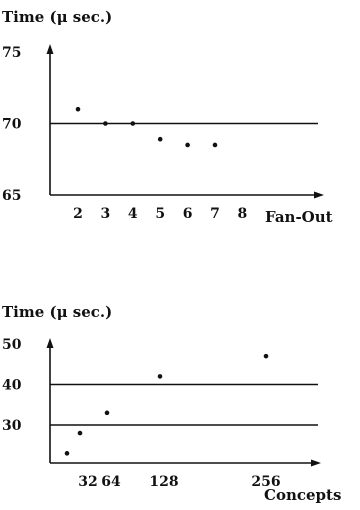 The image size is (360, 510). I want to click on chart2-y-tick: 30, so click(12, 426).